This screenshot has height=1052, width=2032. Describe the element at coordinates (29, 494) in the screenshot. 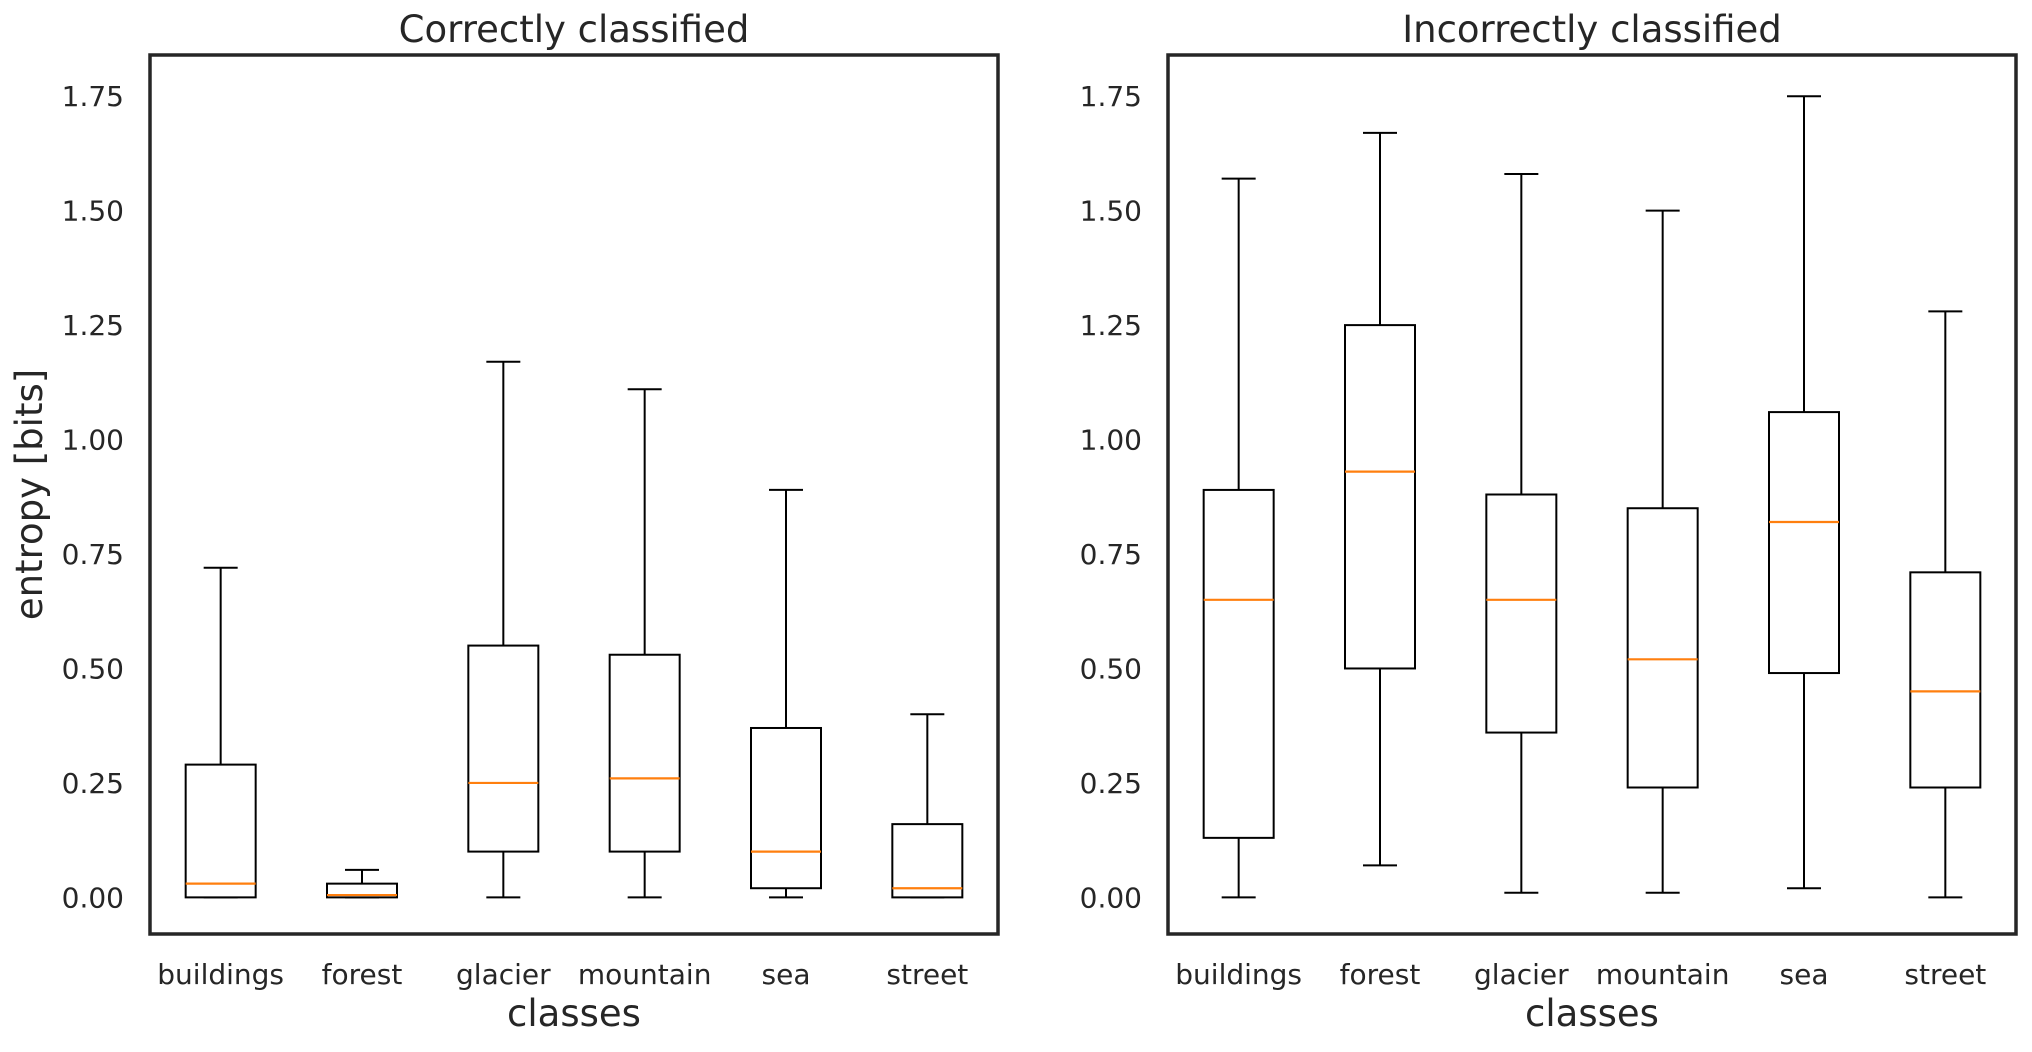

I see `y-axis-label: entropy [bits]` at that location.